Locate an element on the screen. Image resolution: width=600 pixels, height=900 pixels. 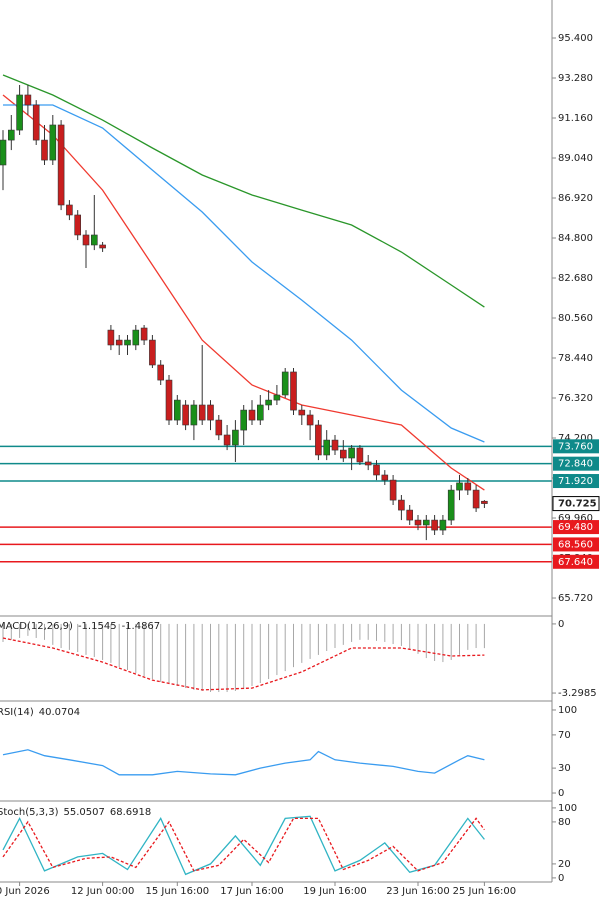
y-tick-label: 0 is located at coordinates (561, 793).